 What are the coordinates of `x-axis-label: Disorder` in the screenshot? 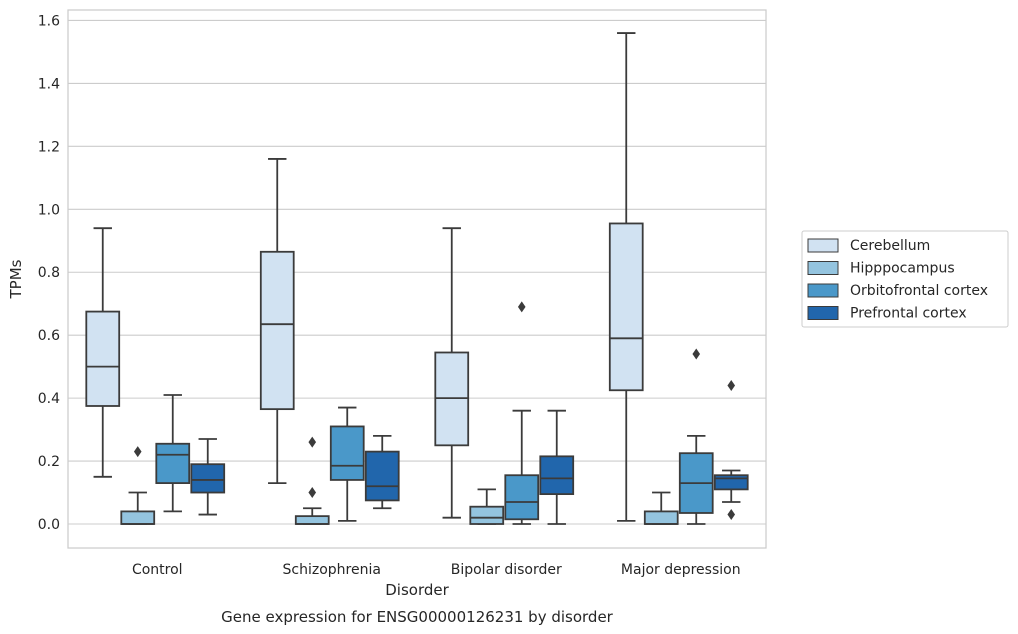 It's located at (417, 590).